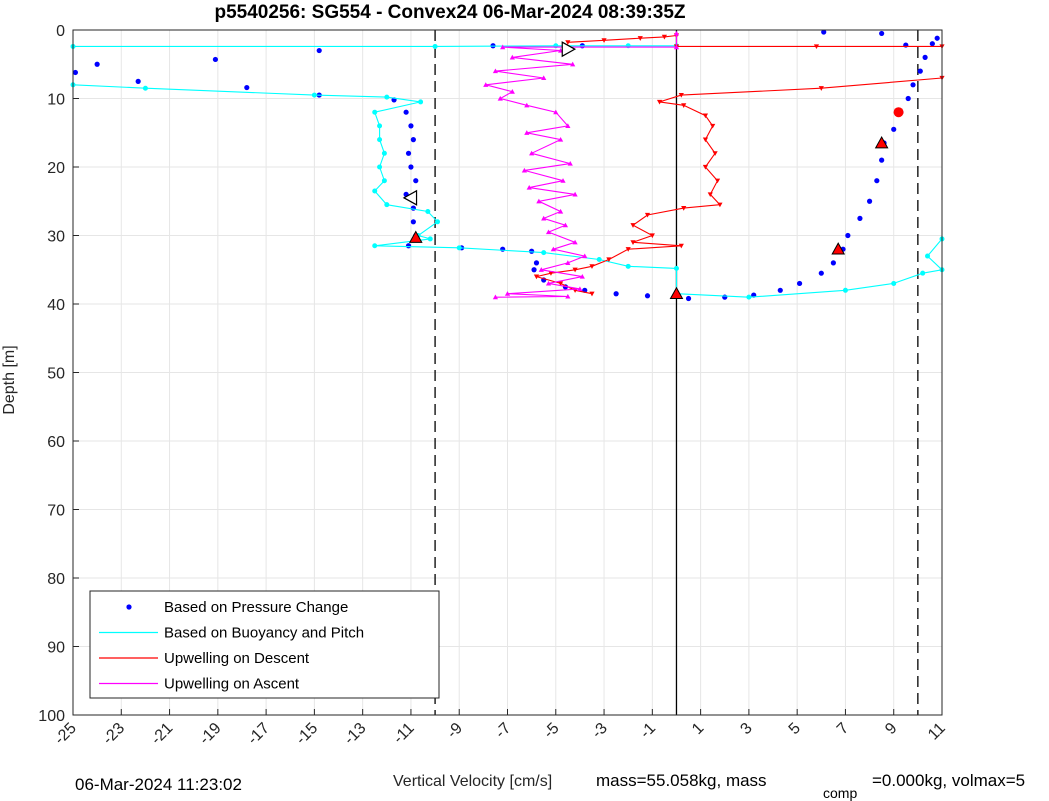  I want to click on y-tick-label: 40, so click(56, 305).